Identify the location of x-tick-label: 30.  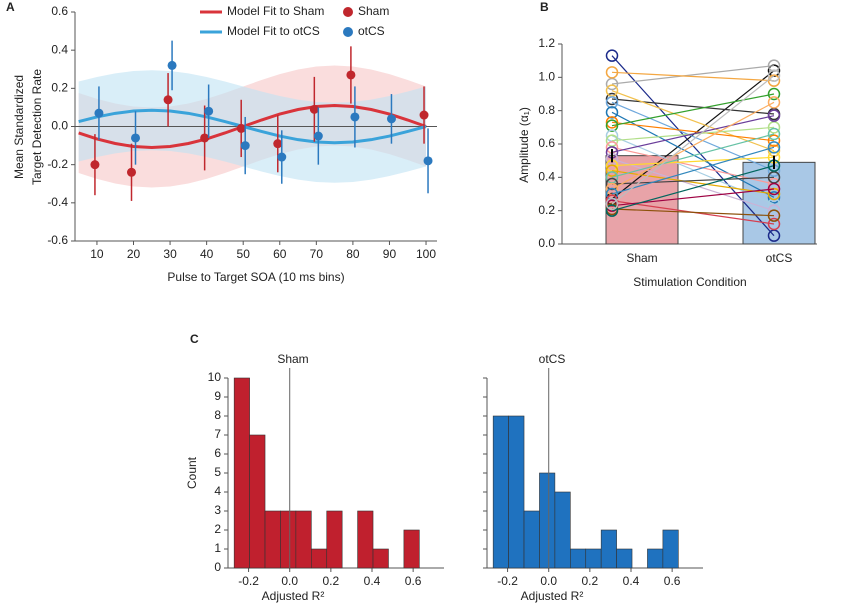
(170, 254).